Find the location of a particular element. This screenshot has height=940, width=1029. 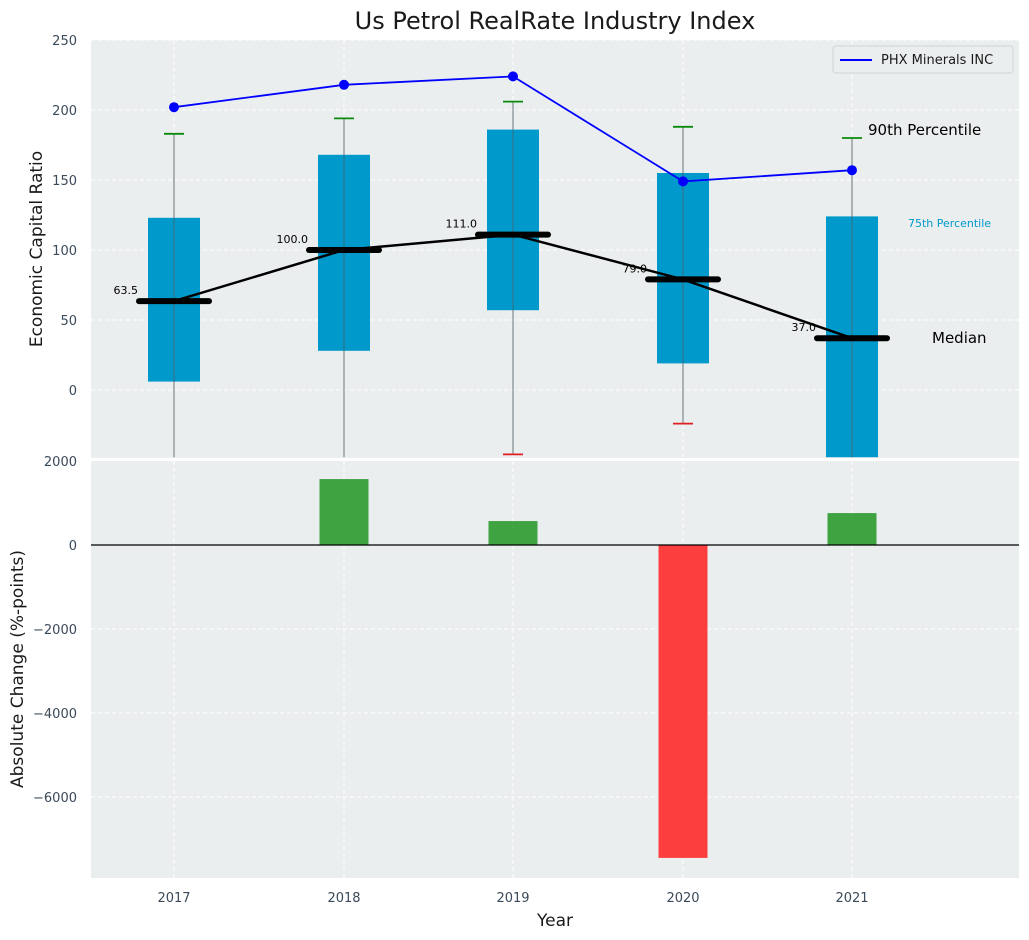

bottom-y-ticks: 2000 0 −2000 −4000 −6000 is located at coordinates (55, 630).